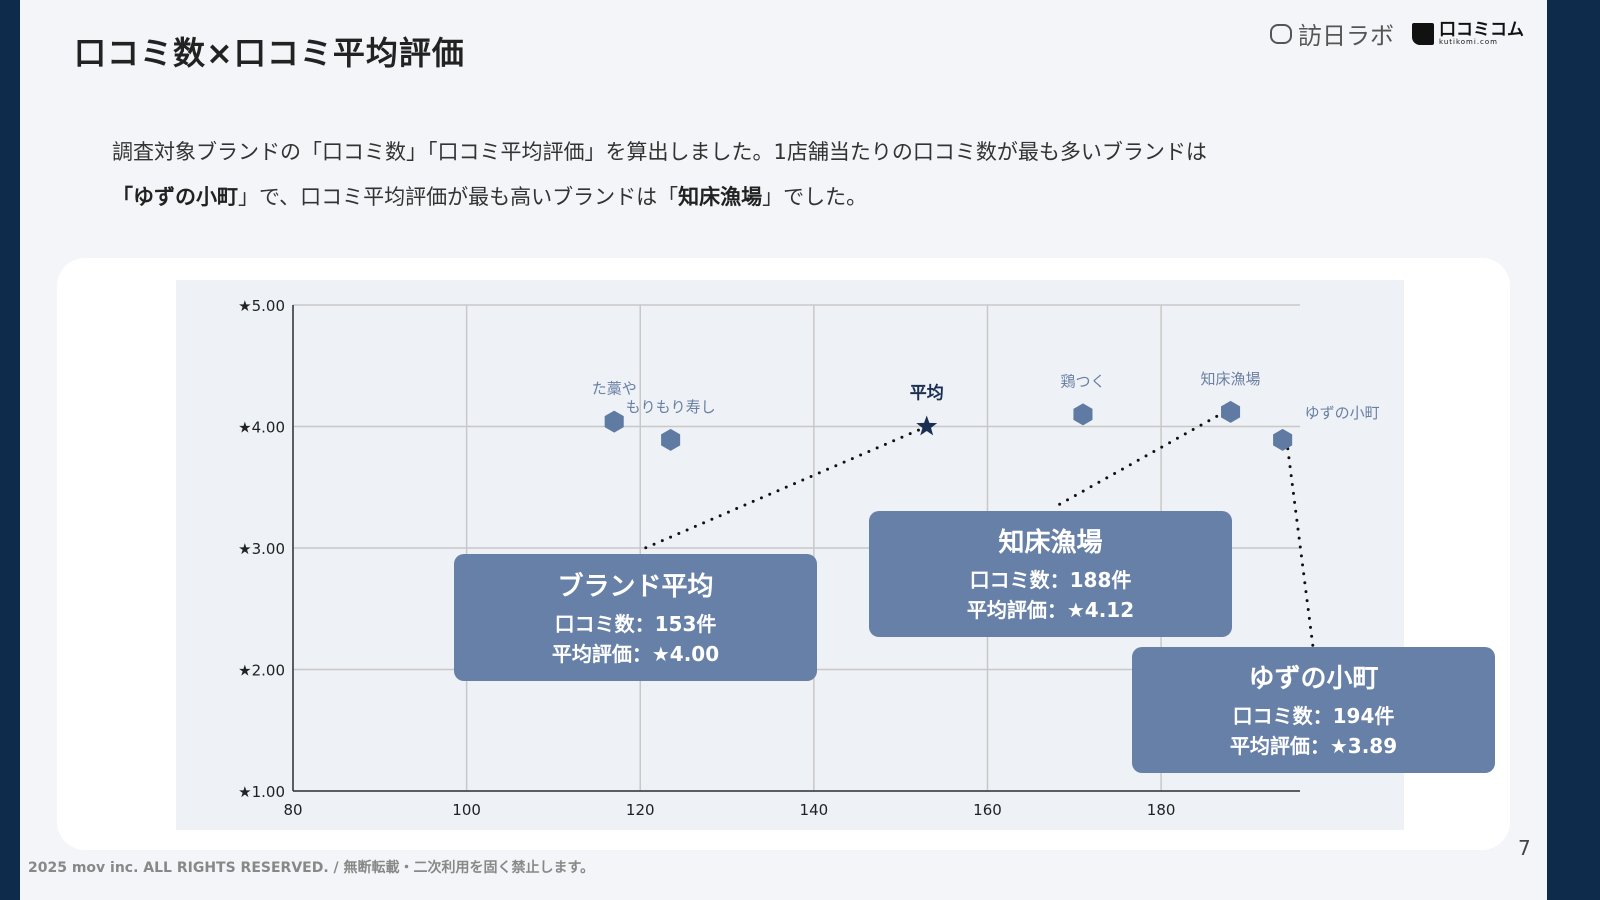  I want to click on y-tick-label: ★4.00, so click(261, 428).